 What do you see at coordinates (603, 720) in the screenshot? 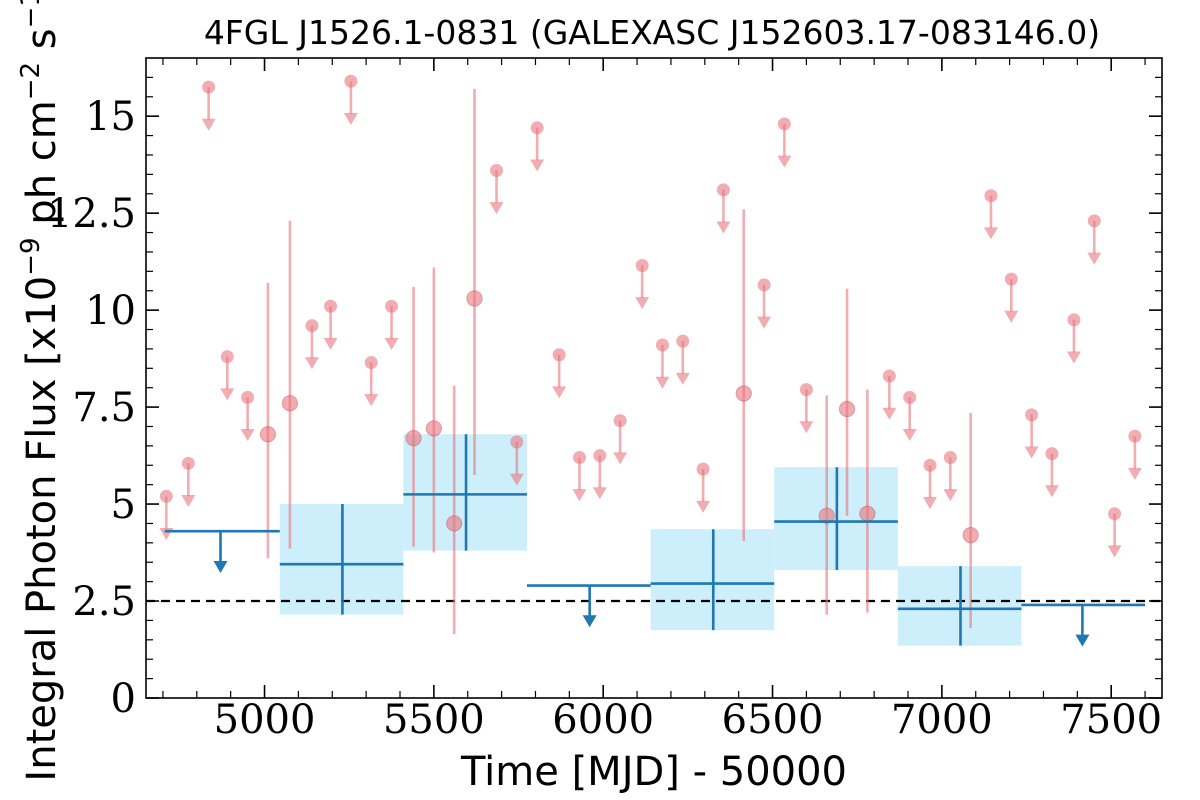
I see `xtick-label-2: 6000` at bounding box center [603, 720].